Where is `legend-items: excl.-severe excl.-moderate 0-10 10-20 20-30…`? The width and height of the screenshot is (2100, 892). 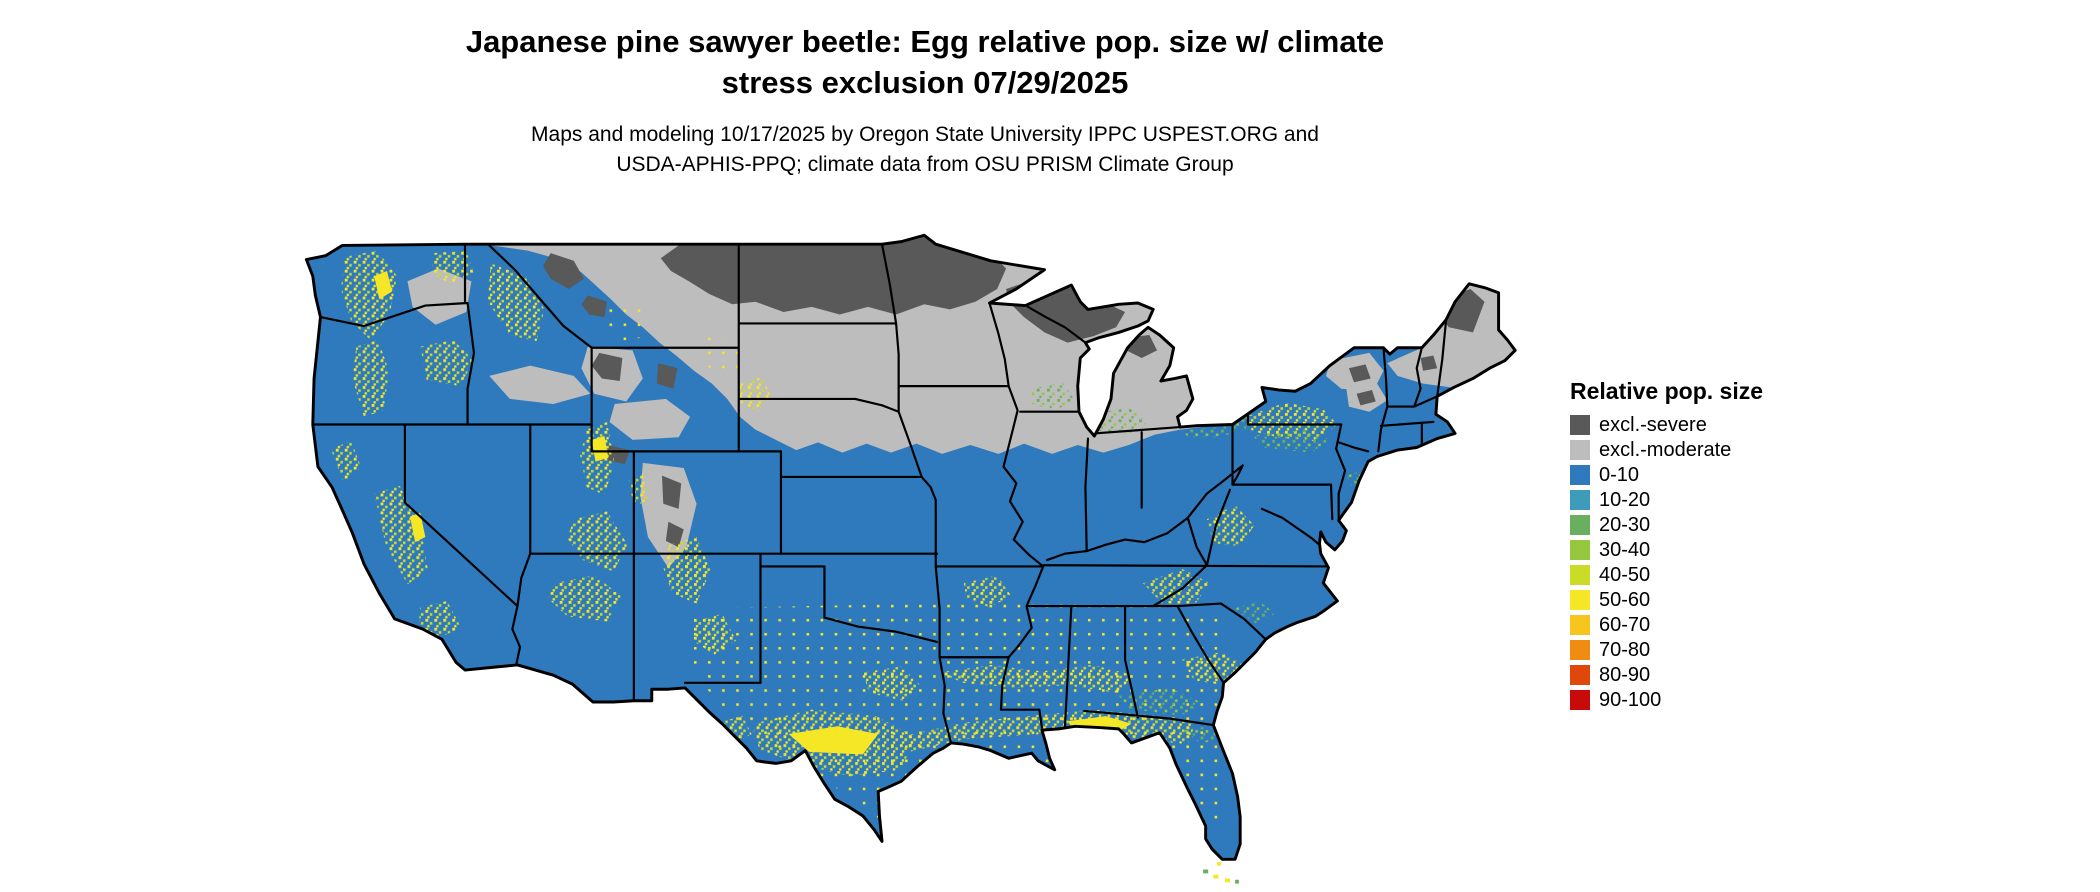
legend-items: excl.-severe excl.-moderate 0-10 10-20 20-30… is located at coordinates (1666, 562).